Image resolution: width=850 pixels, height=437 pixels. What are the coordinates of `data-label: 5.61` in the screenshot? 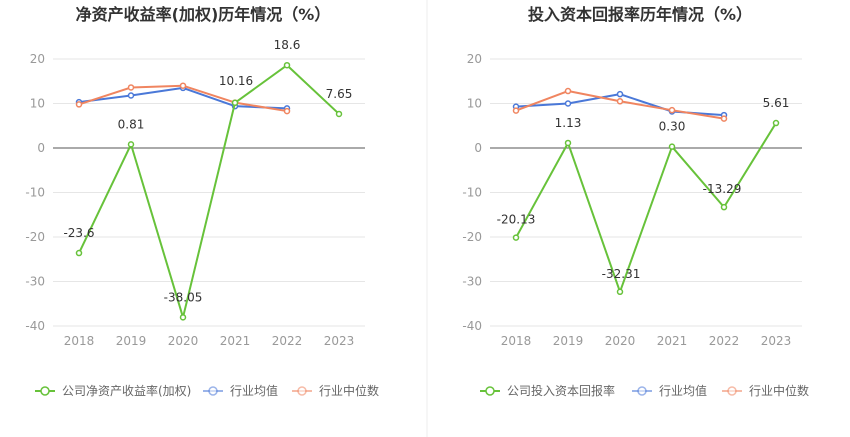 It's located at (776, 103).